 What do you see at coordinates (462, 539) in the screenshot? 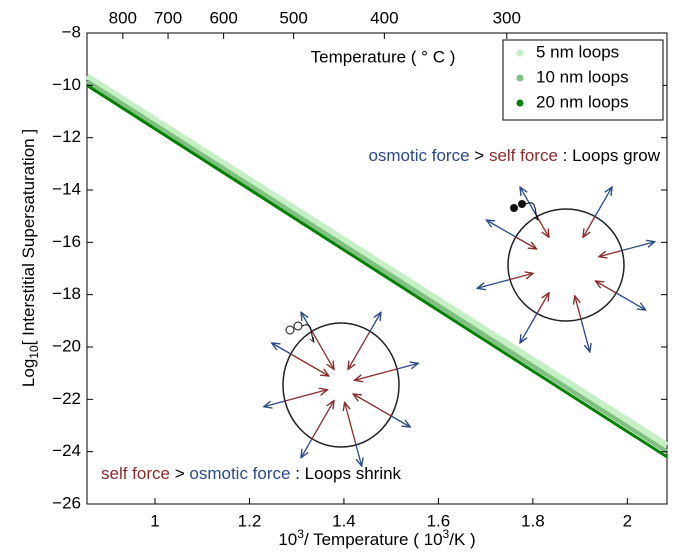
I see `x-label-end: /K )` at bounding box center [462, 539].